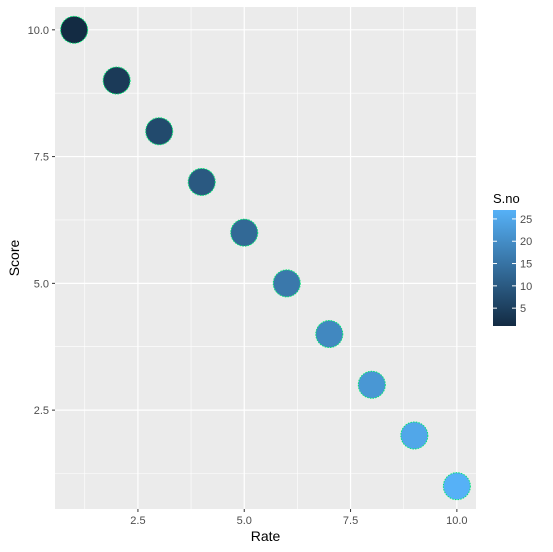 Image resolution: width=553 pixels, height=552 pixels. Describe the element at coordinates (244, 521) in the screenshot. I see `x-tick-label: 5.0` at that location.